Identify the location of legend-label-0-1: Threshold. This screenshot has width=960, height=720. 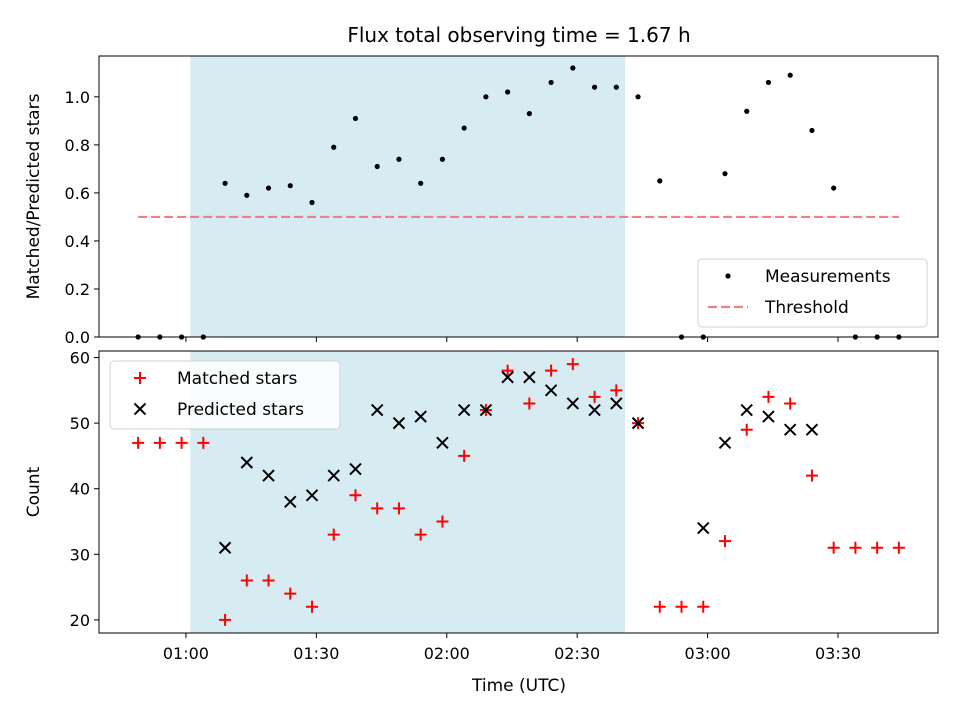
(806, 308).